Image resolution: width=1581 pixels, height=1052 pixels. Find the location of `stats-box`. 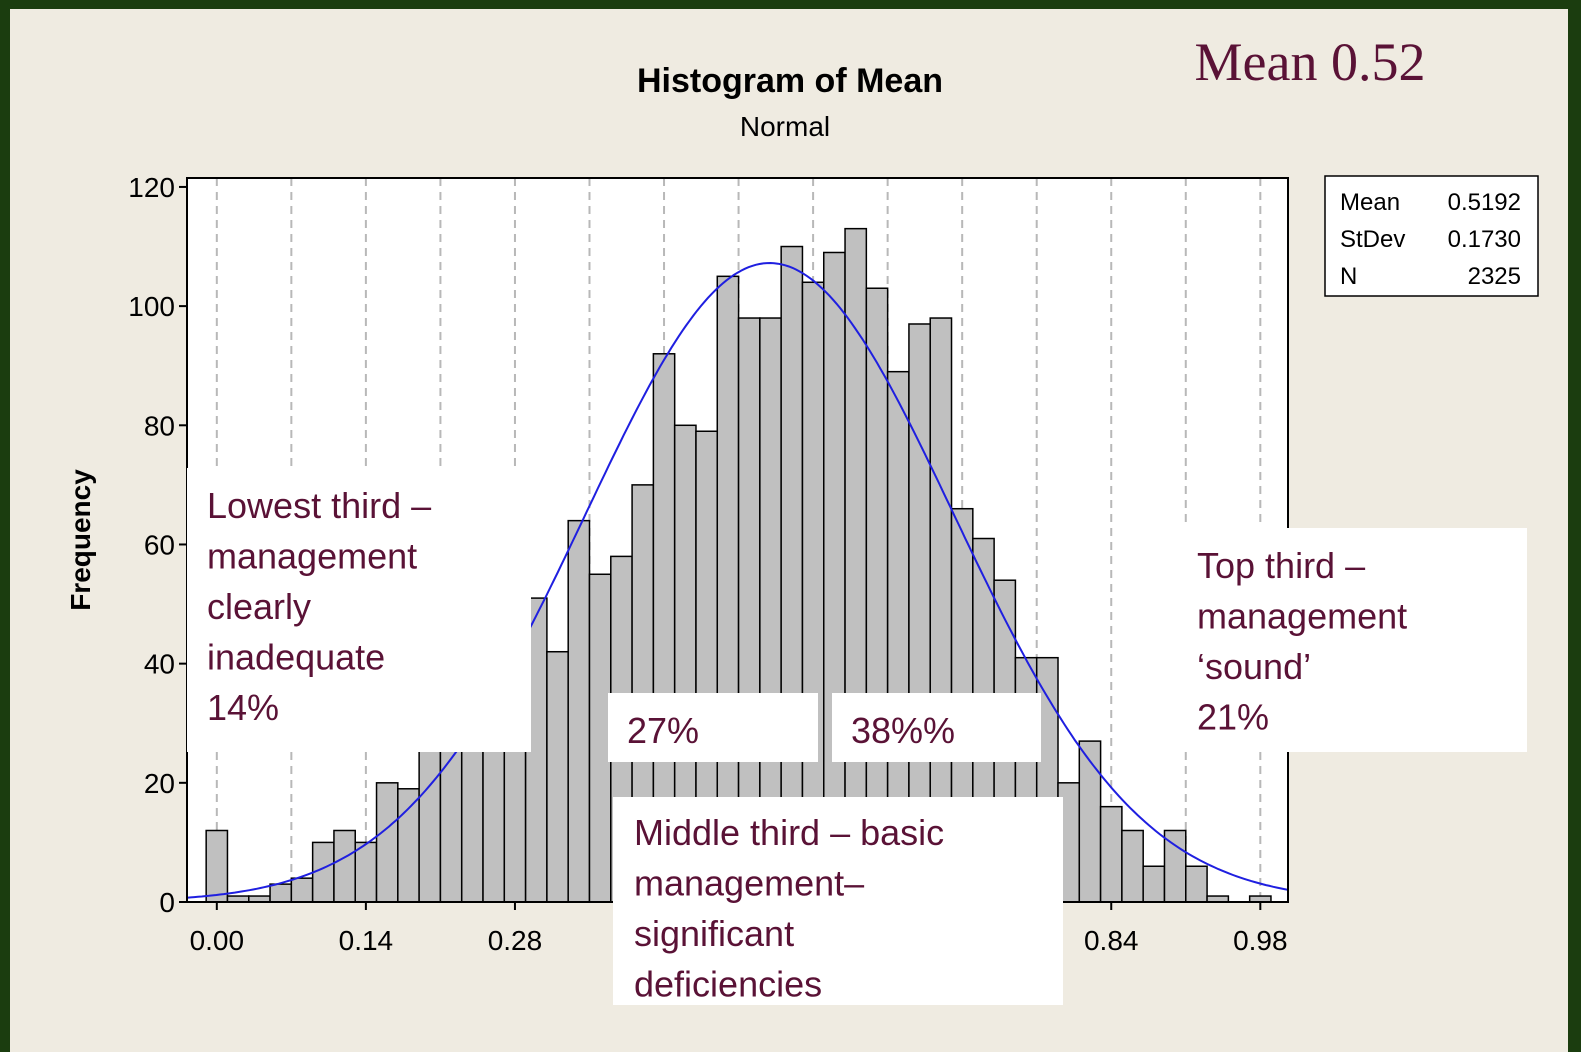

stats-box is located at coordinates (1431, 236).